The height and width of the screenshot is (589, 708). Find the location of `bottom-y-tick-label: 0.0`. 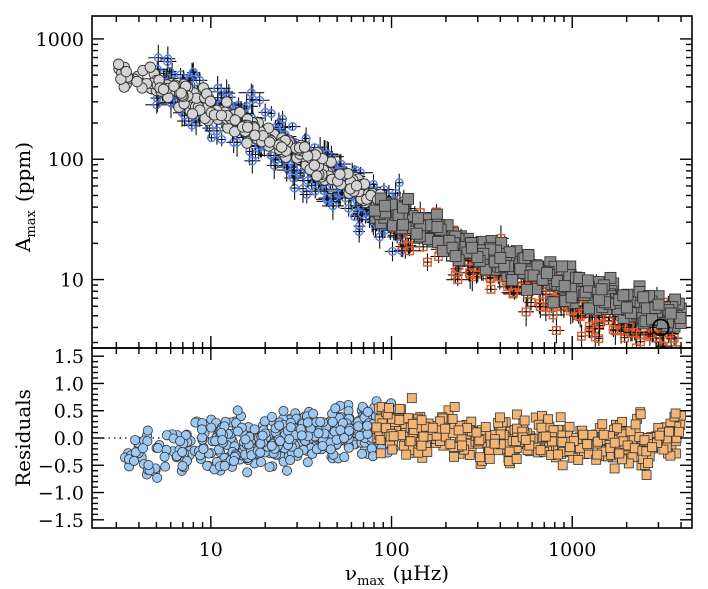

bottom-y-tick-label: 0.0 is located at coordinates (69, 439).